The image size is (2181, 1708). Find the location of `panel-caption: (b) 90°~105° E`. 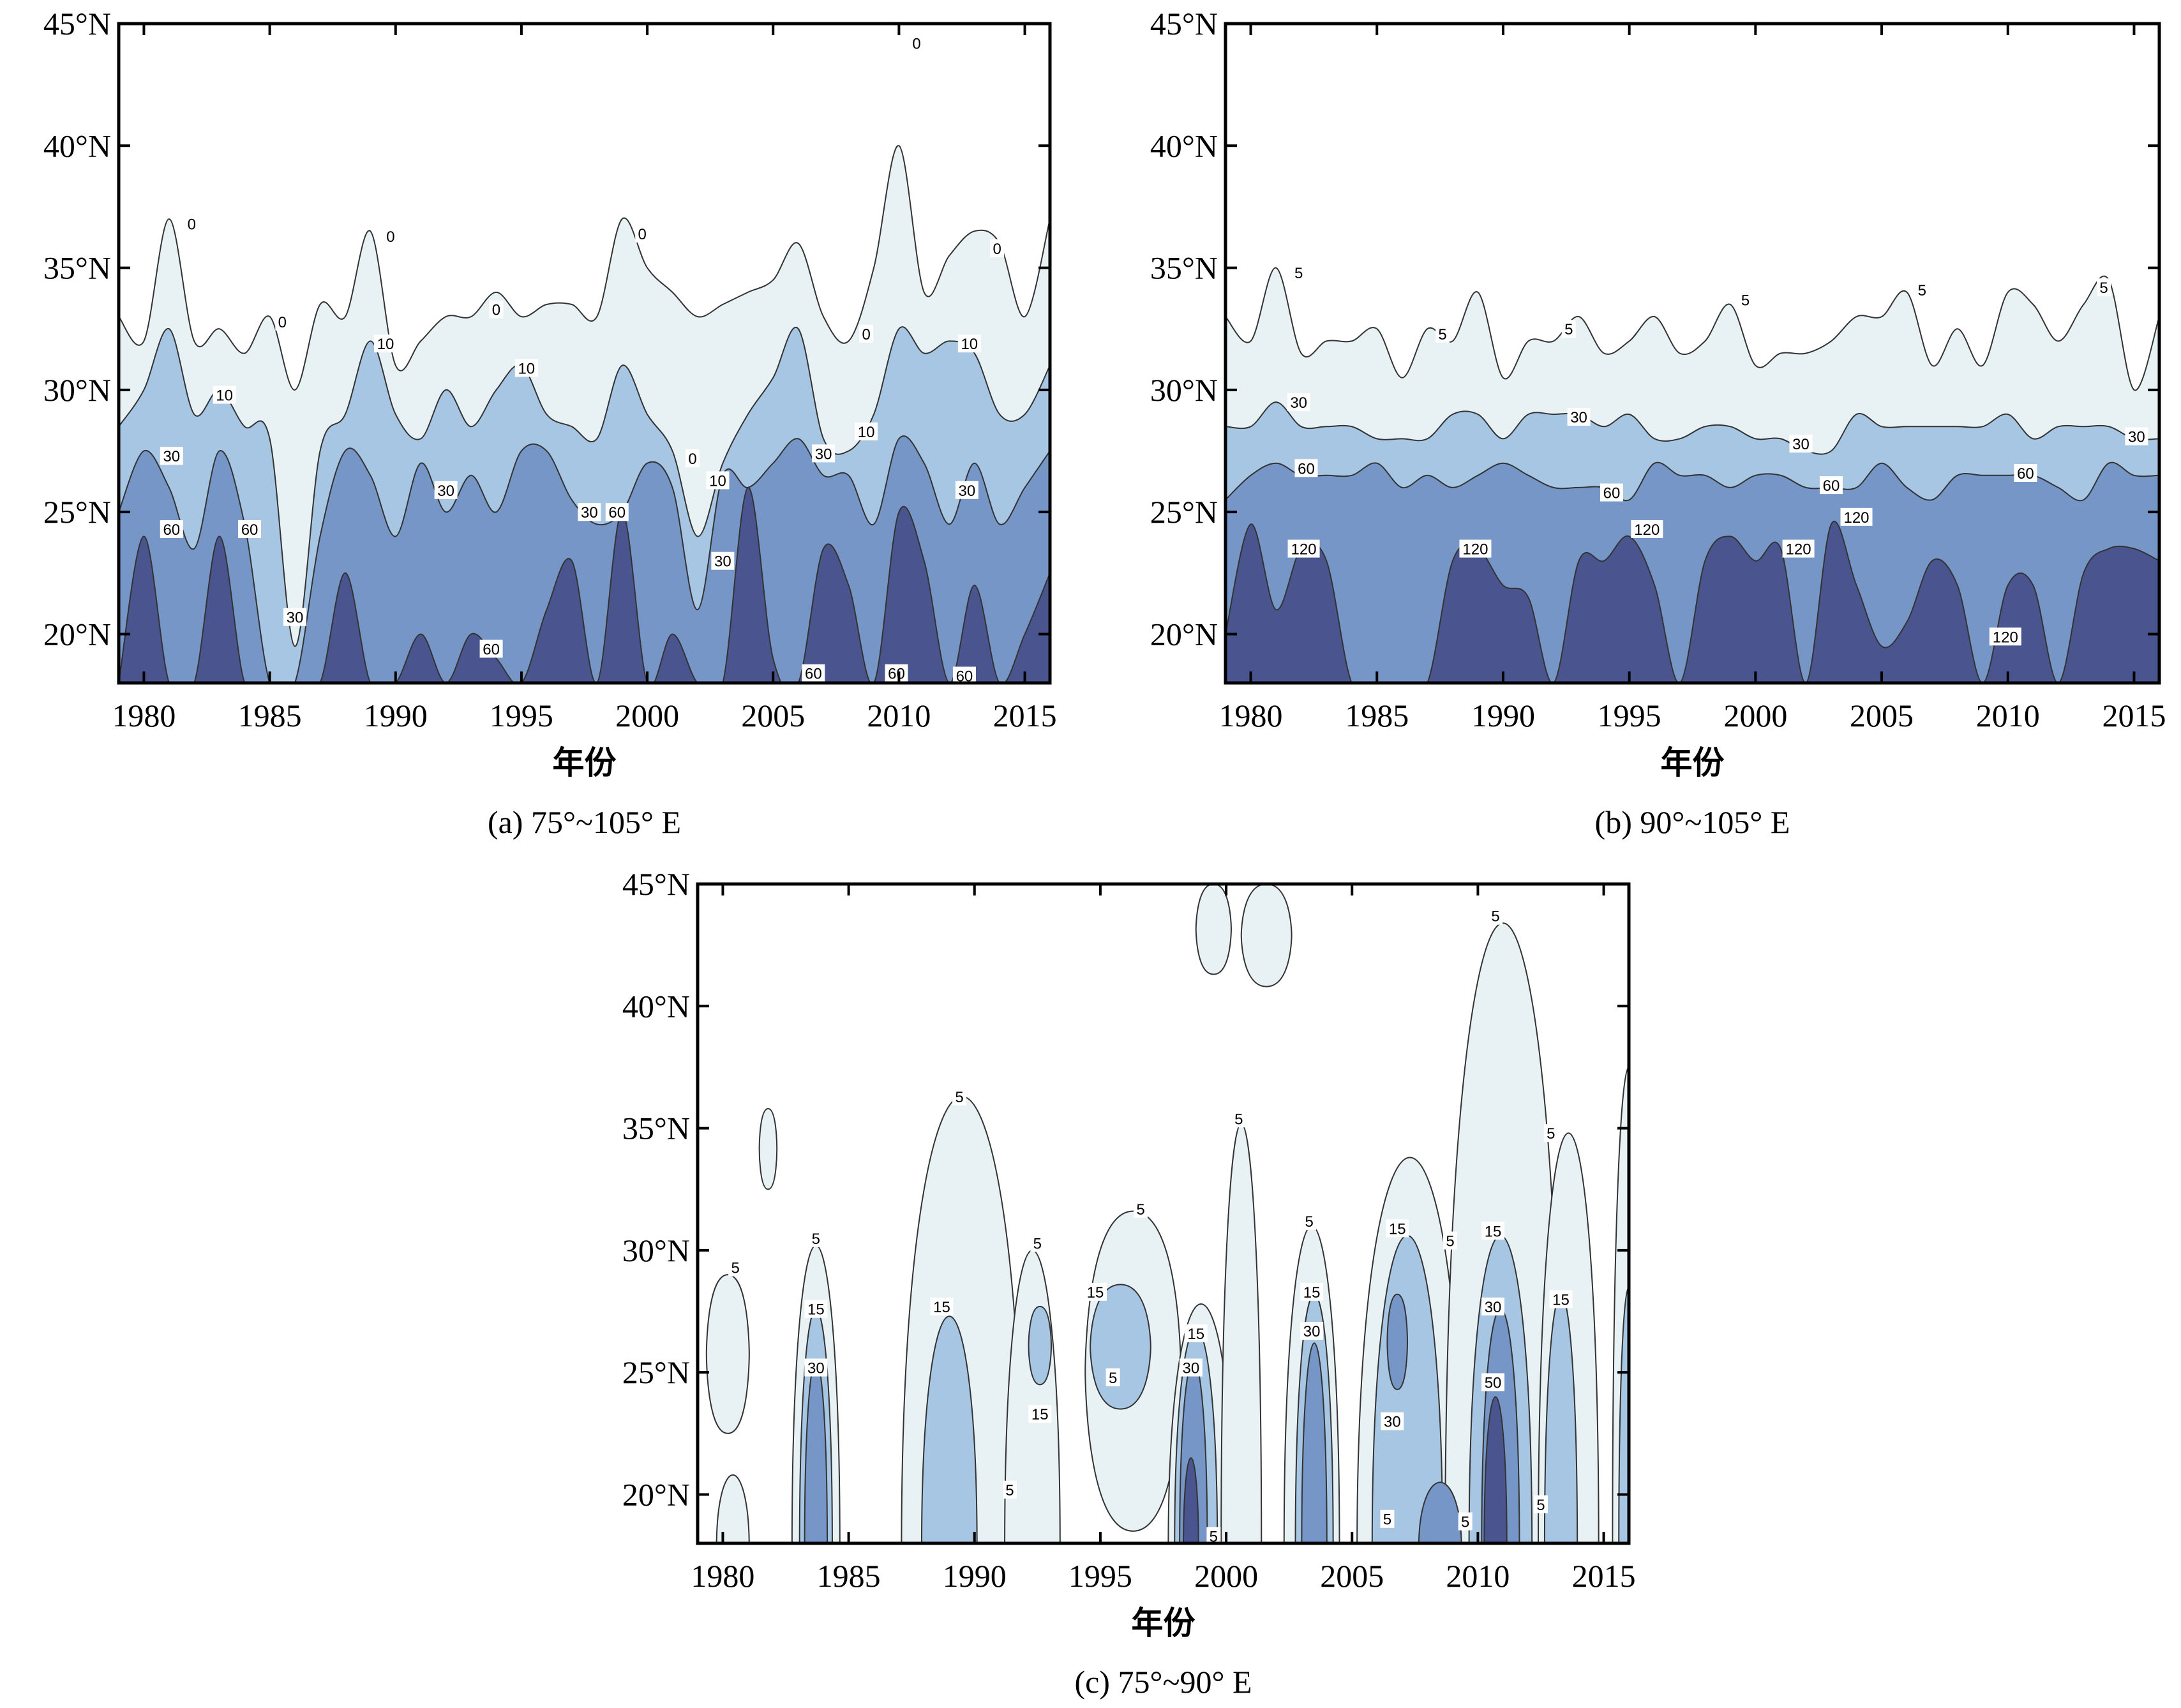

panel-caption: (b) 90°~105° E is located at coordinates (1692, 822).